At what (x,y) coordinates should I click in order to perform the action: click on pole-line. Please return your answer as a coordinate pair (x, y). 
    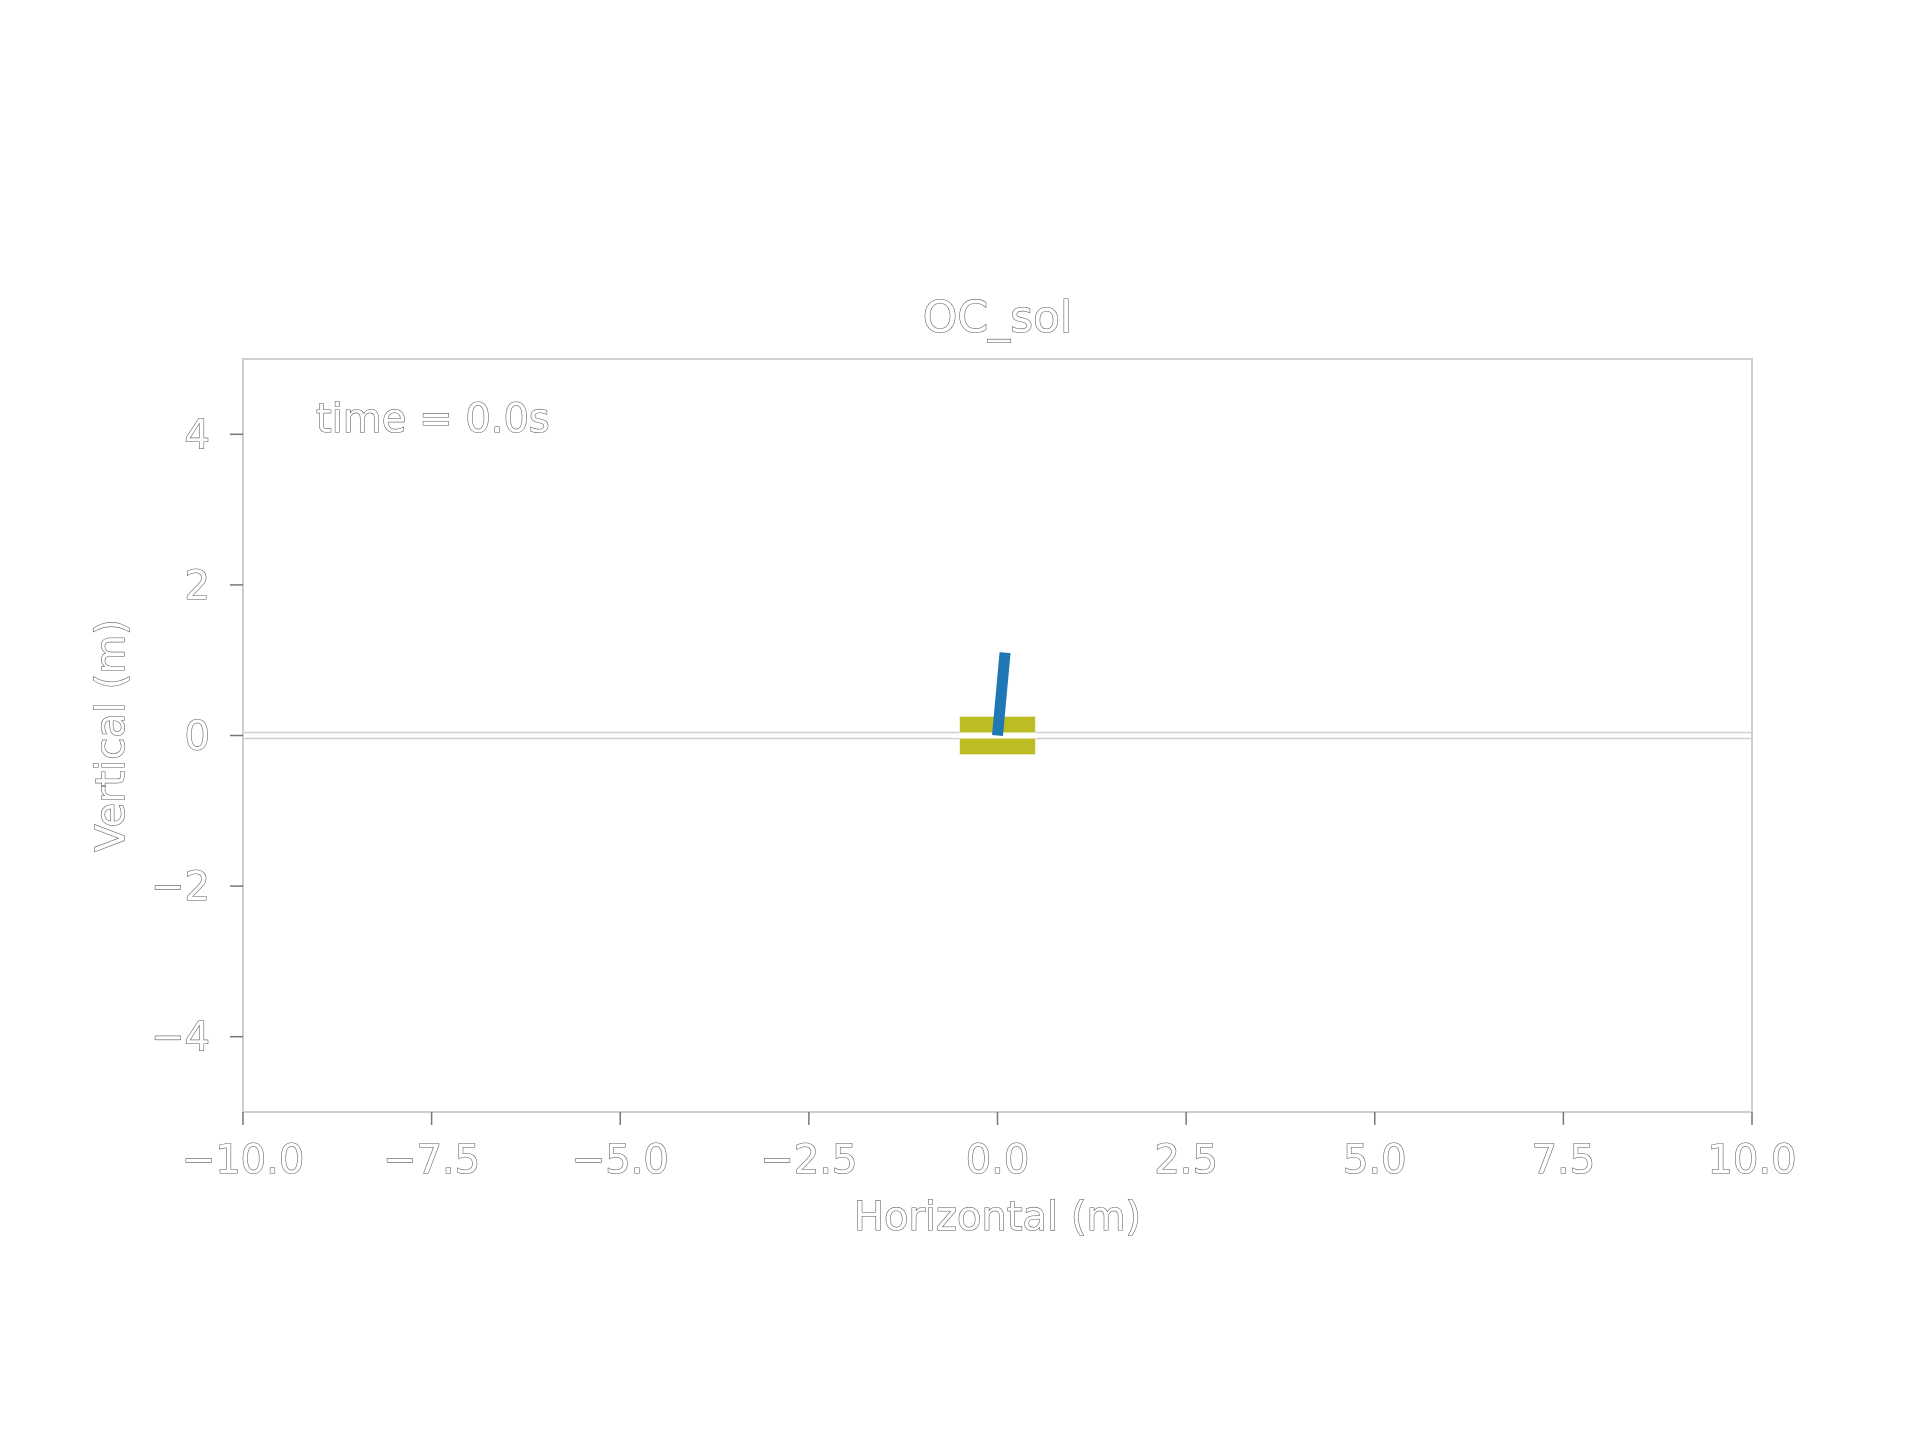
    Looking at the image, I should click on (1001, 694).